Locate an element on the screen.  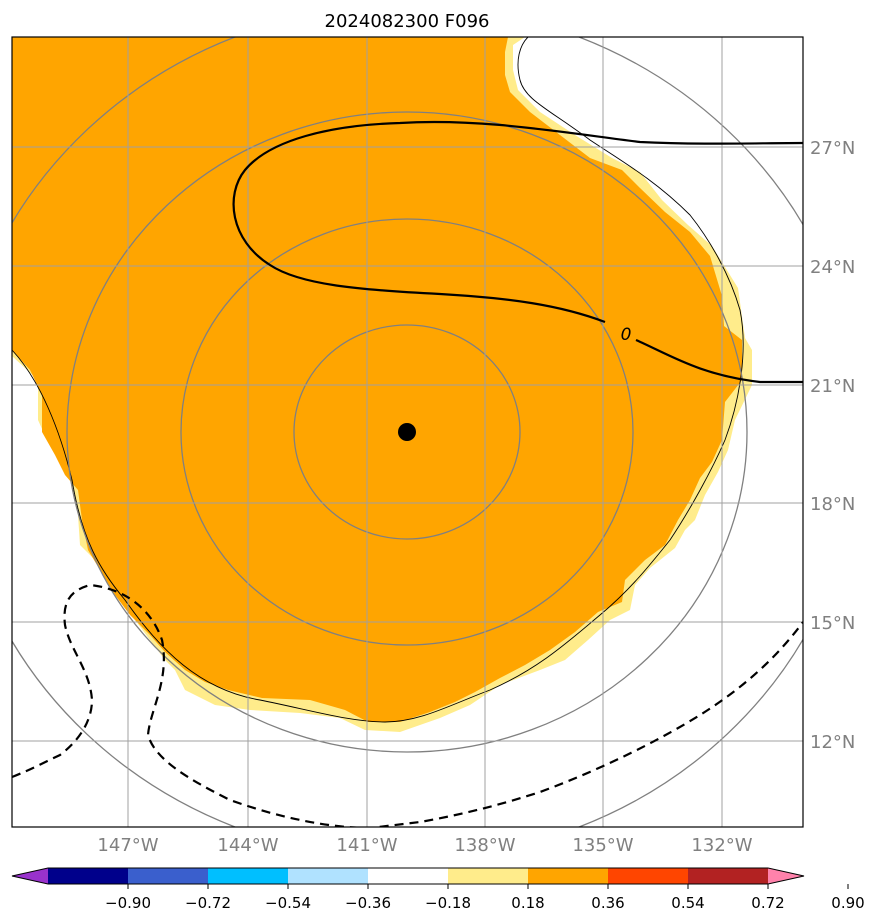
colorbar-outline is located at coordinates (408, 876).